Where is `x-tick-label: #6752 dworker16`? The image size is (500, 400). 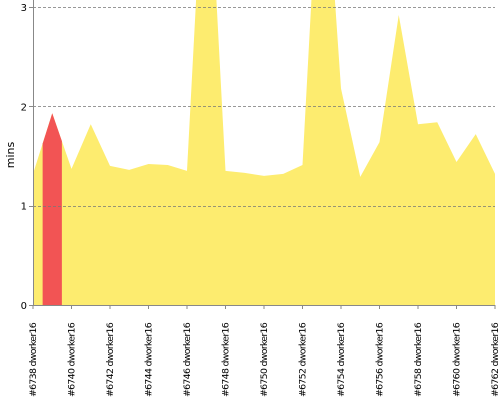
x-tick-label: #6752 dworker16 is located at coordinates (304, 359).